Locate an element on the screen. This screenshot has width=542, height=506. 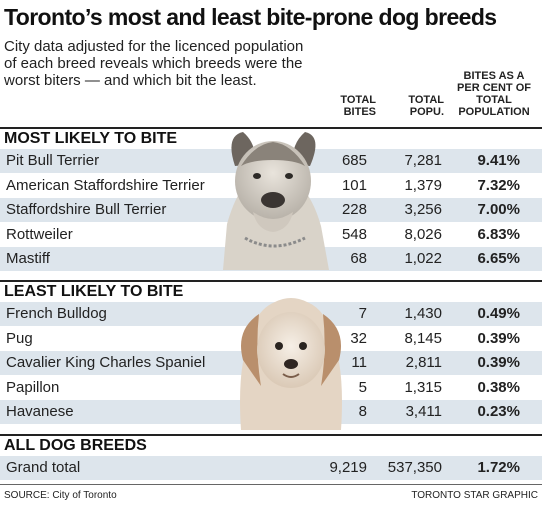
section-title: LEAST LIKELY TO BITE is located at coordinates (94, 291).